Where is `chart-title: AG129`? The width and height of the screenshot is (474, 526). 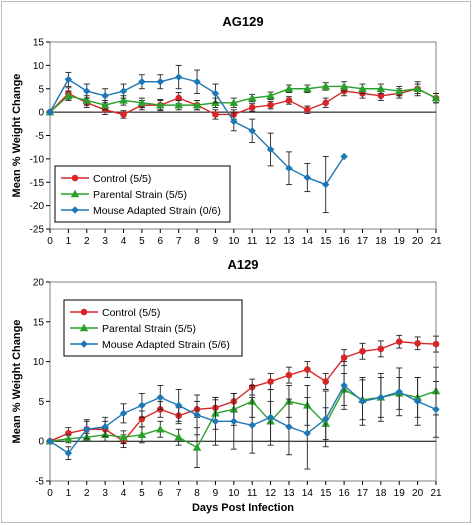
chart-title: AG129 is located at coordinates (242, 21).